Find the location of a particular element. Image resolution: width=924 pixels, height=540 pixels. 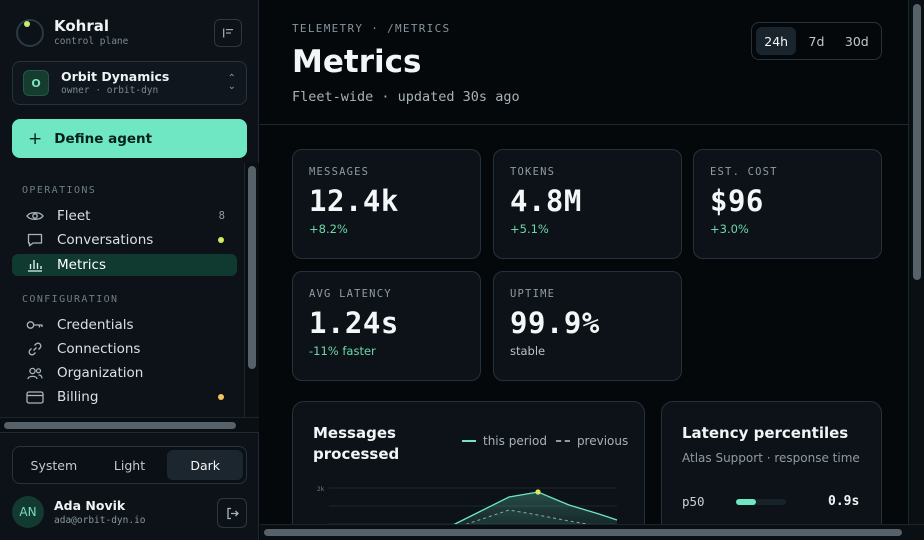

avatar: AN is located at coordinates (28, 512).